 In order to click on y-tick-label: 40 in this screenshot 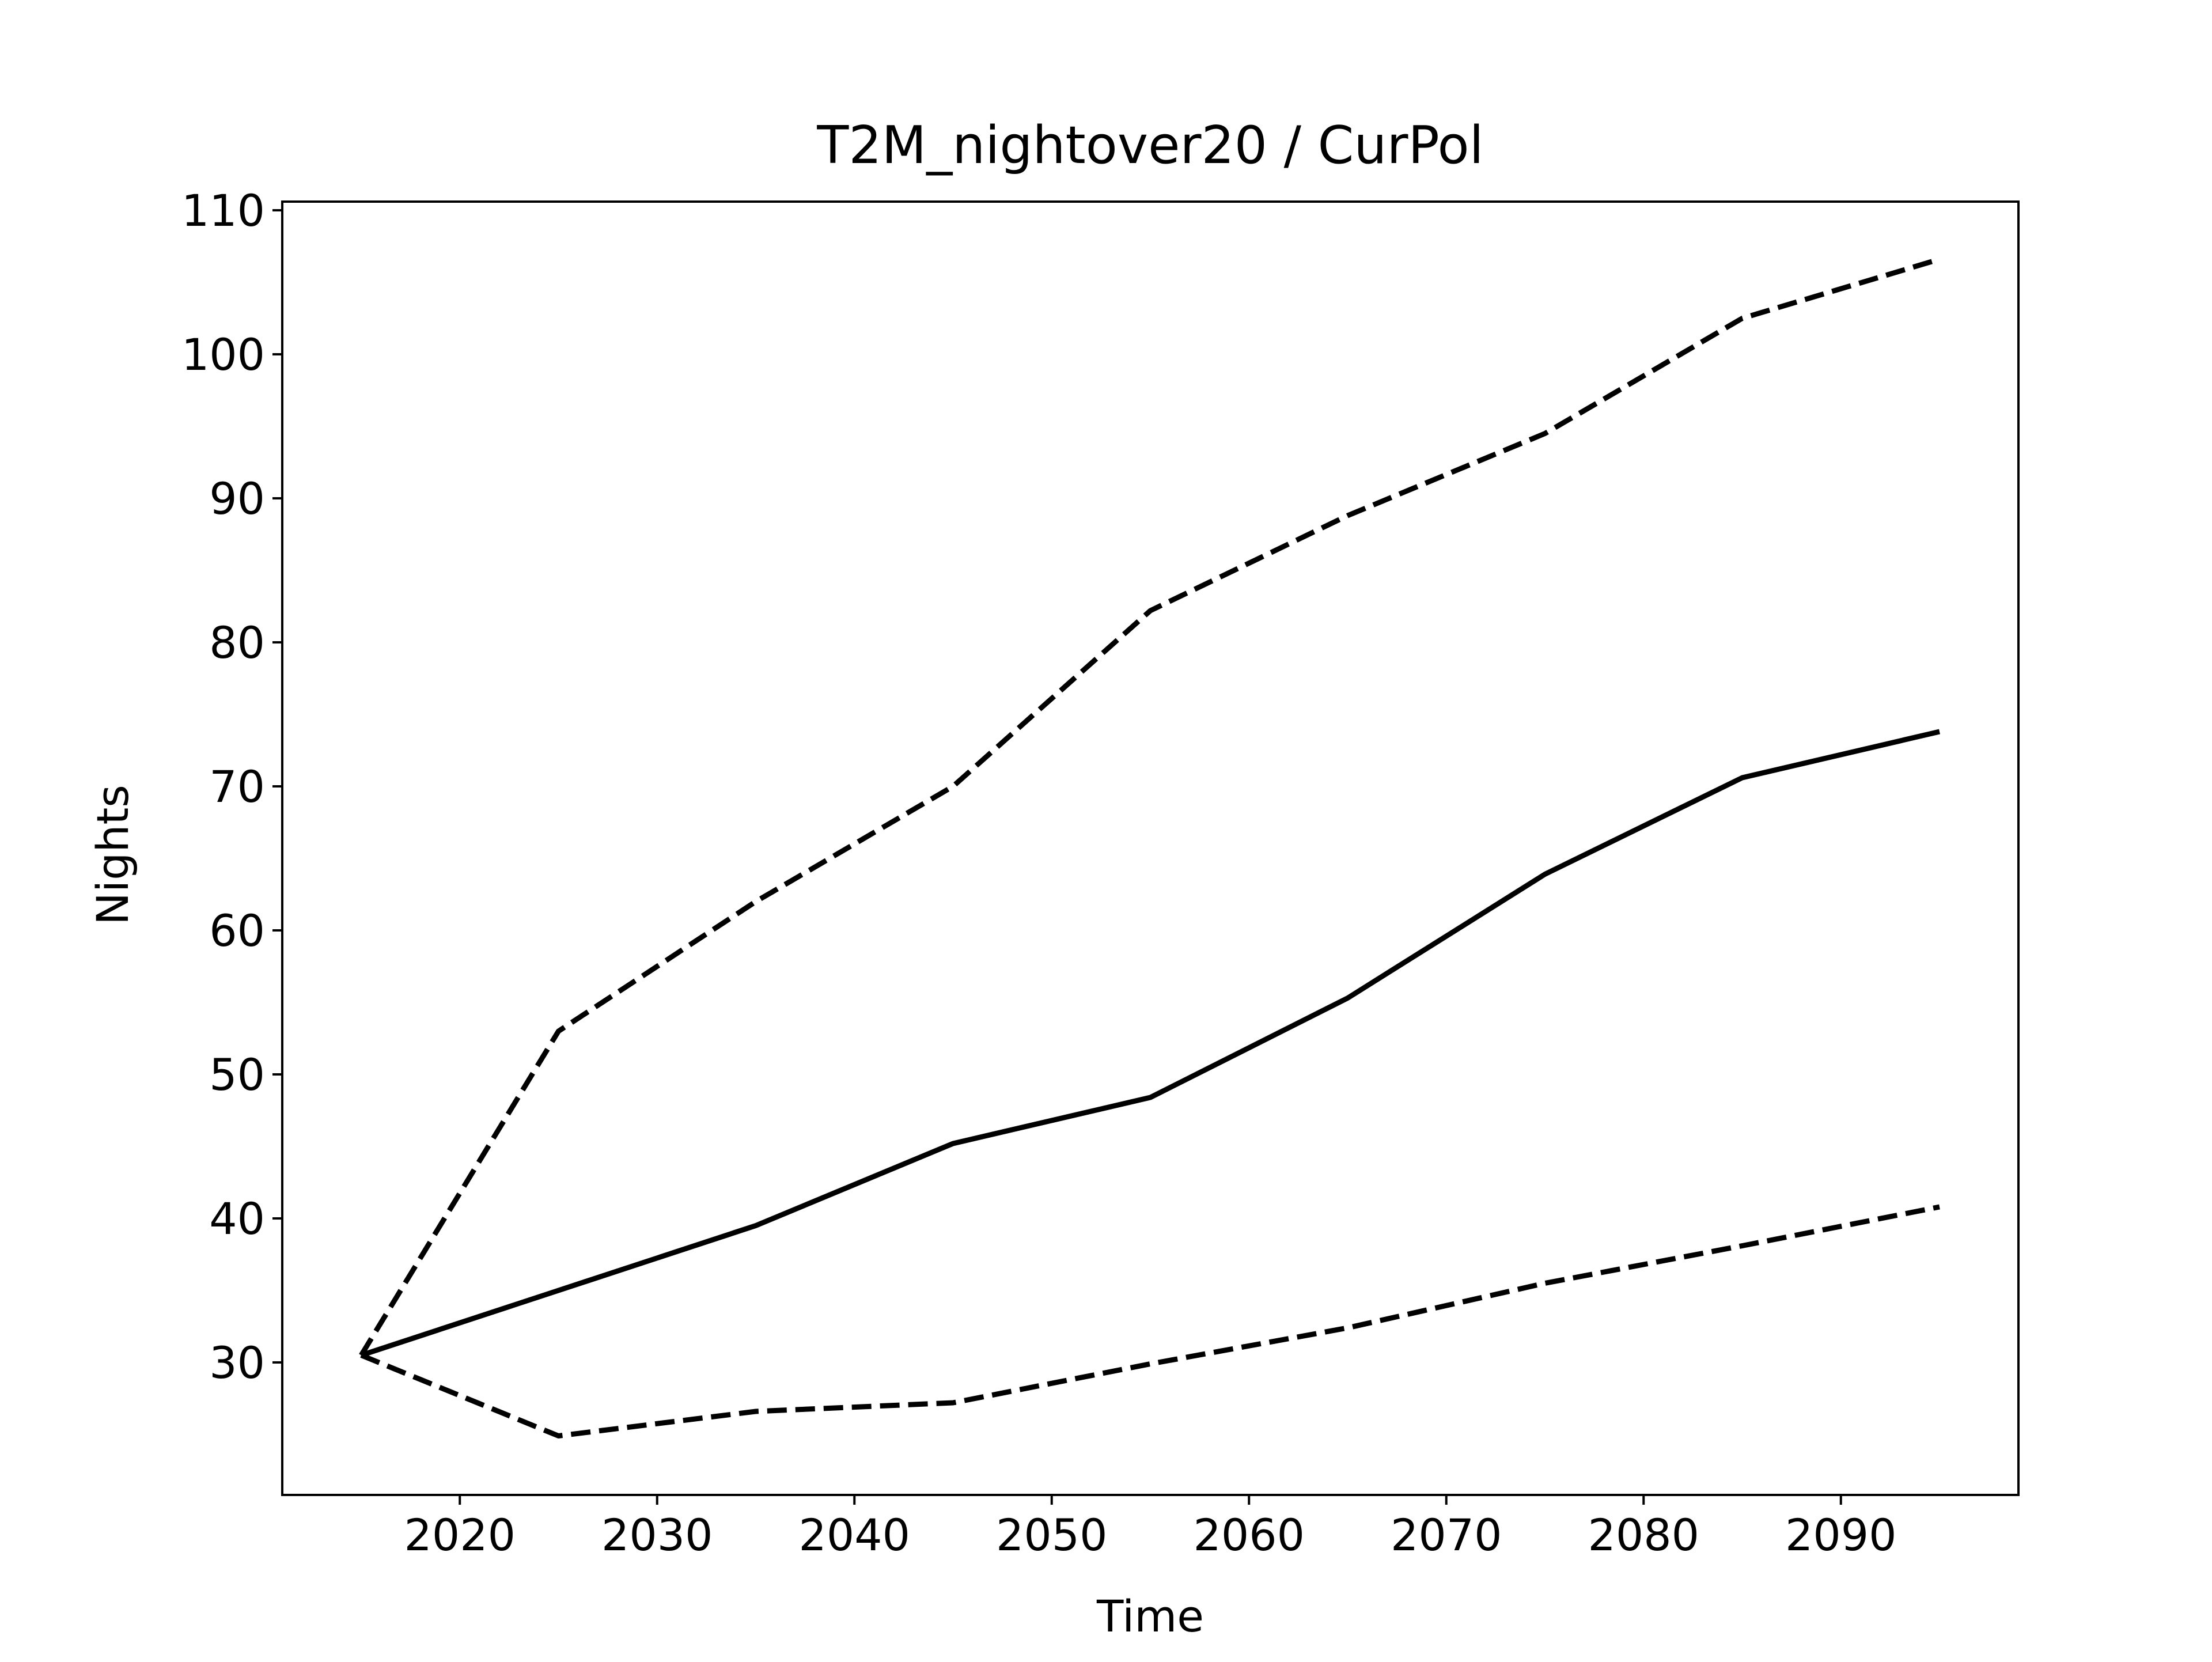, I will do `click(237, 1219)`.